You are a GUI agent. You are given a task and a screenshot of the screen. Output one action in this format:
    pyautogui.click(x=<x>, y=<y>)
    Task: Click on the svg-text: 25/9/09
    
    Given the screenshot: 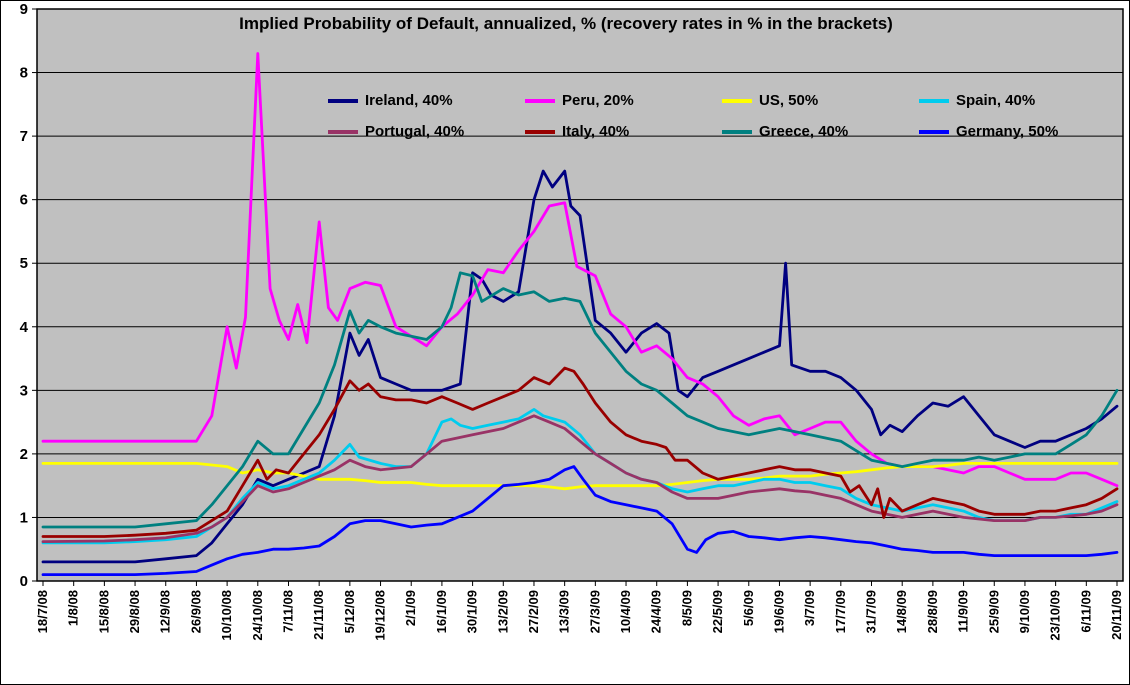 What is the action you would take?
    pyautogui.click(x=993, y=611)
    